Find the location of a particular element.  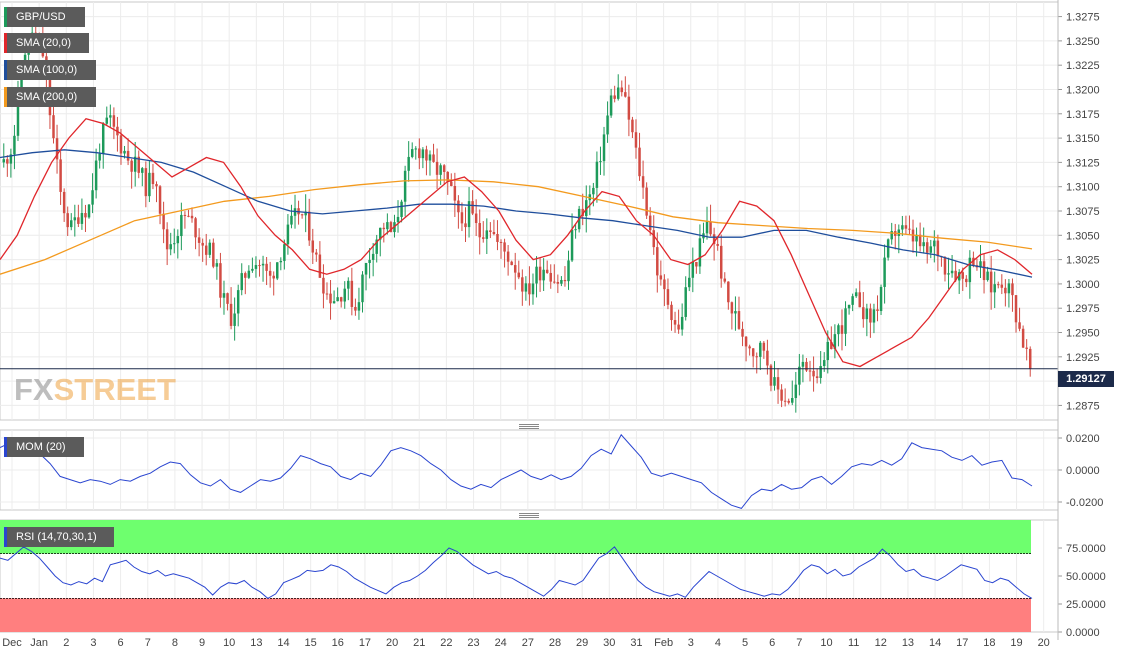

mom-legend: MOM (20) is located at coordinates (44, 447).